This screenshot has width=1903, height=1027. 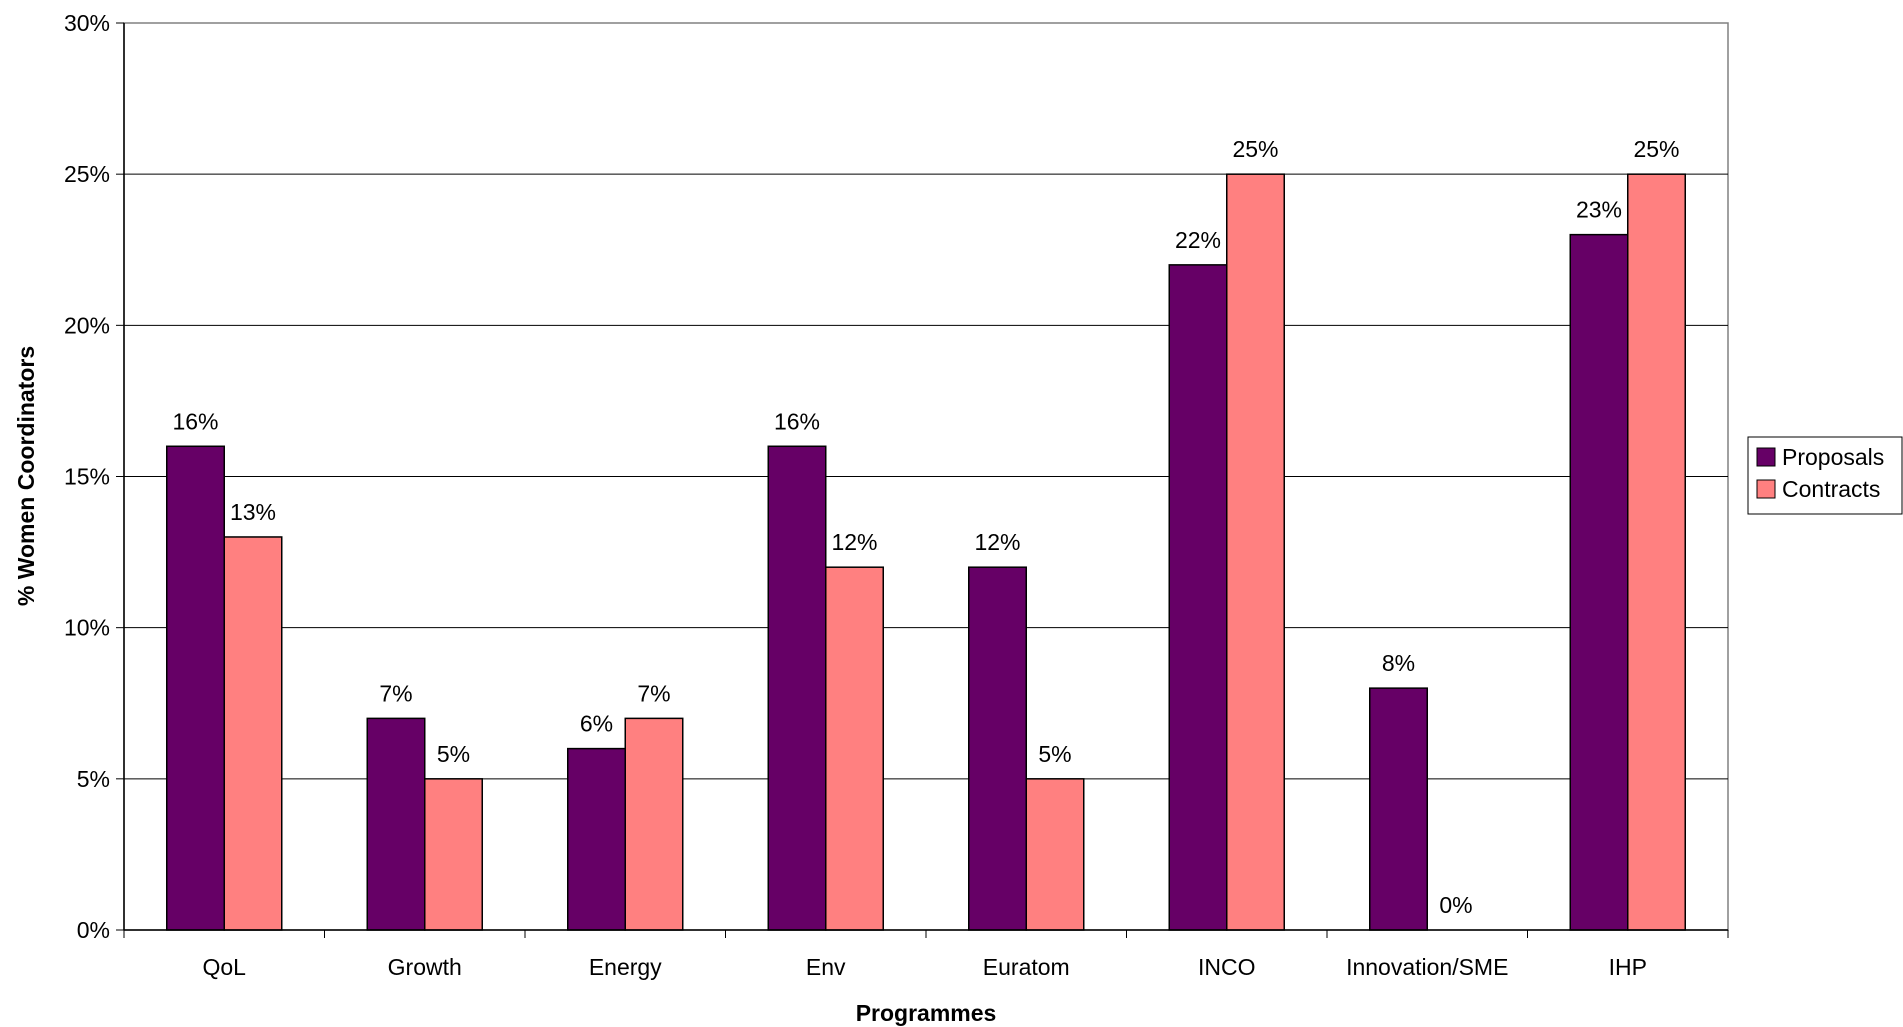 What do you see at coordinates (1455, 905) in the screenshot?
I see `data-label: 0%` at bounding box center [1455, 905].